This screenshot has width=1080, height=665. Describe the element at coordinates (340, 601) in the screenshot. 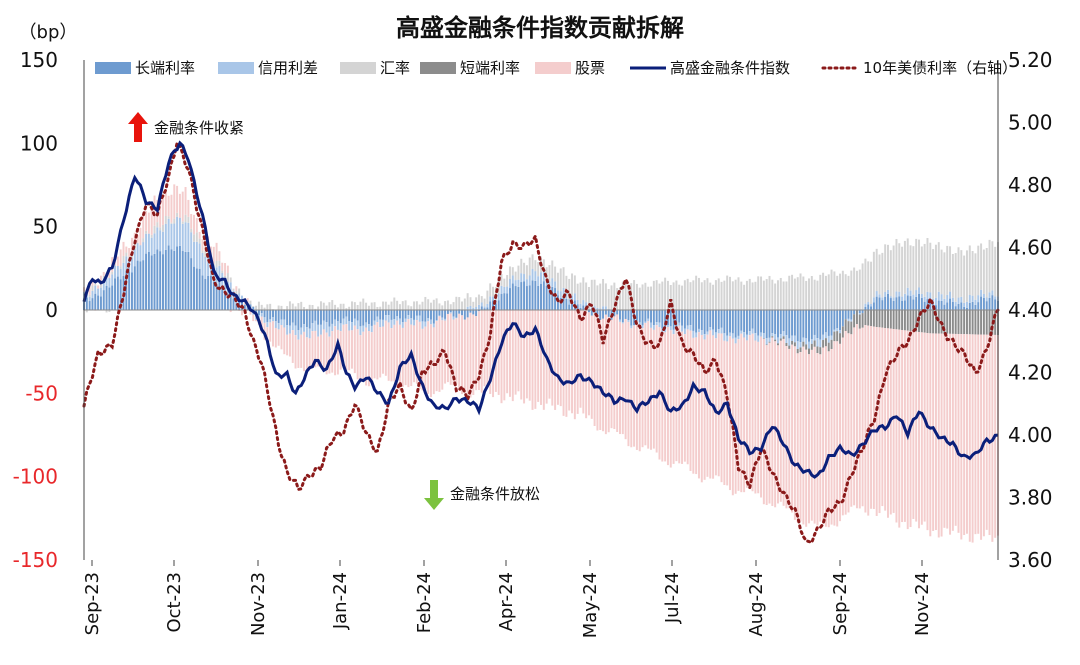

I see `x-tick-label: Jan-24` at that location.